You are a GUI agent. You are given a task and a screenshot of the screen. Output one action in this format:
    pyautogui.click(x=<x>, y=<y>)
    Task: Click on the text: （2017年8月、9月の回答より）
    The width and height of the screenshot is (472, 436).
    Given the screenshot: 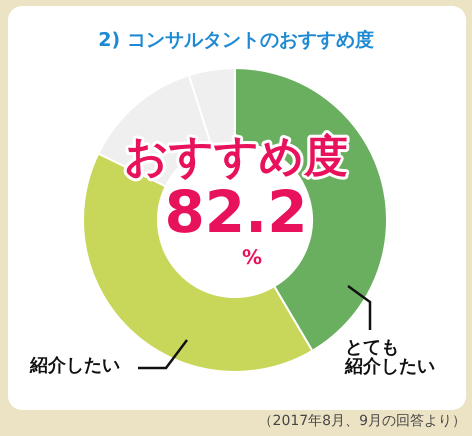 What is the action you would take?
    pyautogui.click(x=362, y=421)
    